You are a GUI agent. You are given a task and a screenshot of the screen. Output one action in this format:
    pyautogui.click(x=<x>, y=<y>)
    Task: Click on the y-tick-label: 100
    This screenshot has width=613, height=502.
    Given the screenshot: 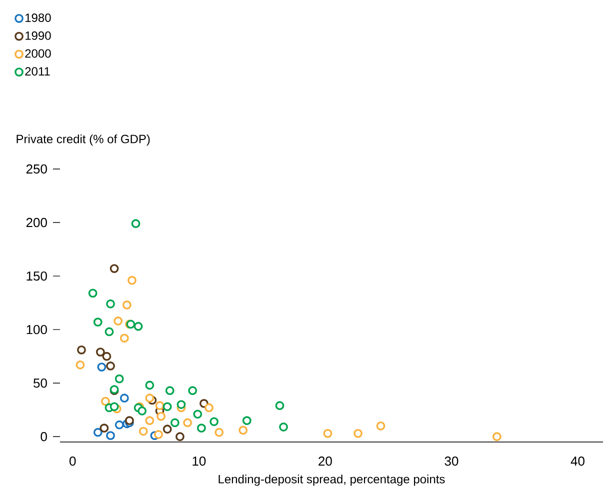 What is the action you would take?
    pyautogui.click(x=36, y=329)
    